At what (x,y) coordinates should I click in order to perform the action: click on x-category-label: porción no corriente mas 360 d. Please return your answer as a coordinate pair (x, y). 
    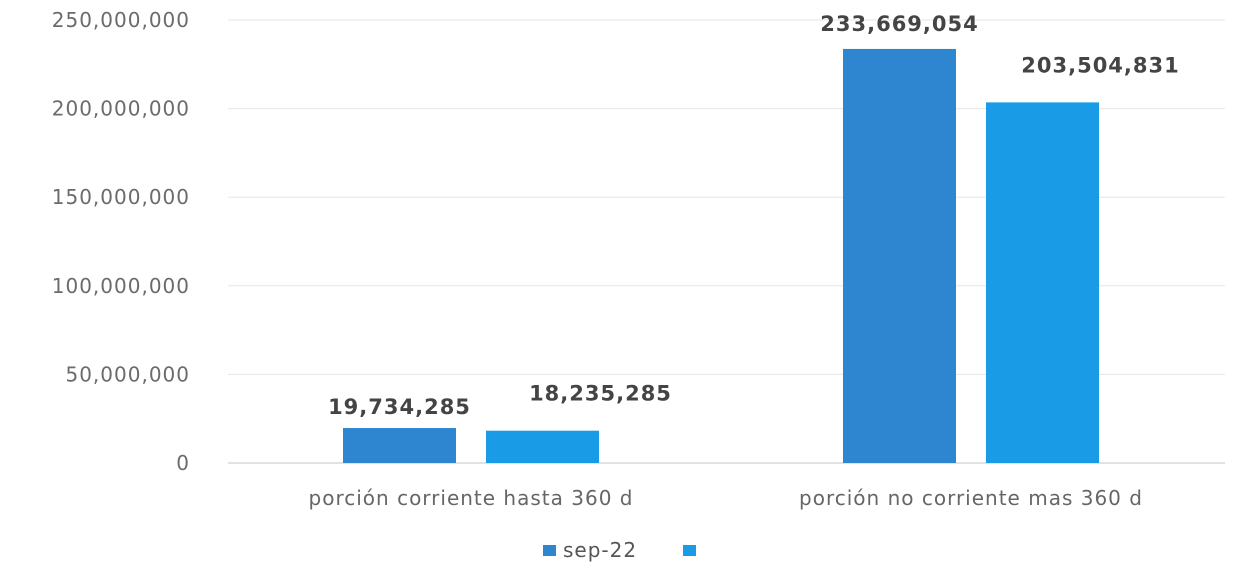
    Looking at the image, I should click on (971, 498).